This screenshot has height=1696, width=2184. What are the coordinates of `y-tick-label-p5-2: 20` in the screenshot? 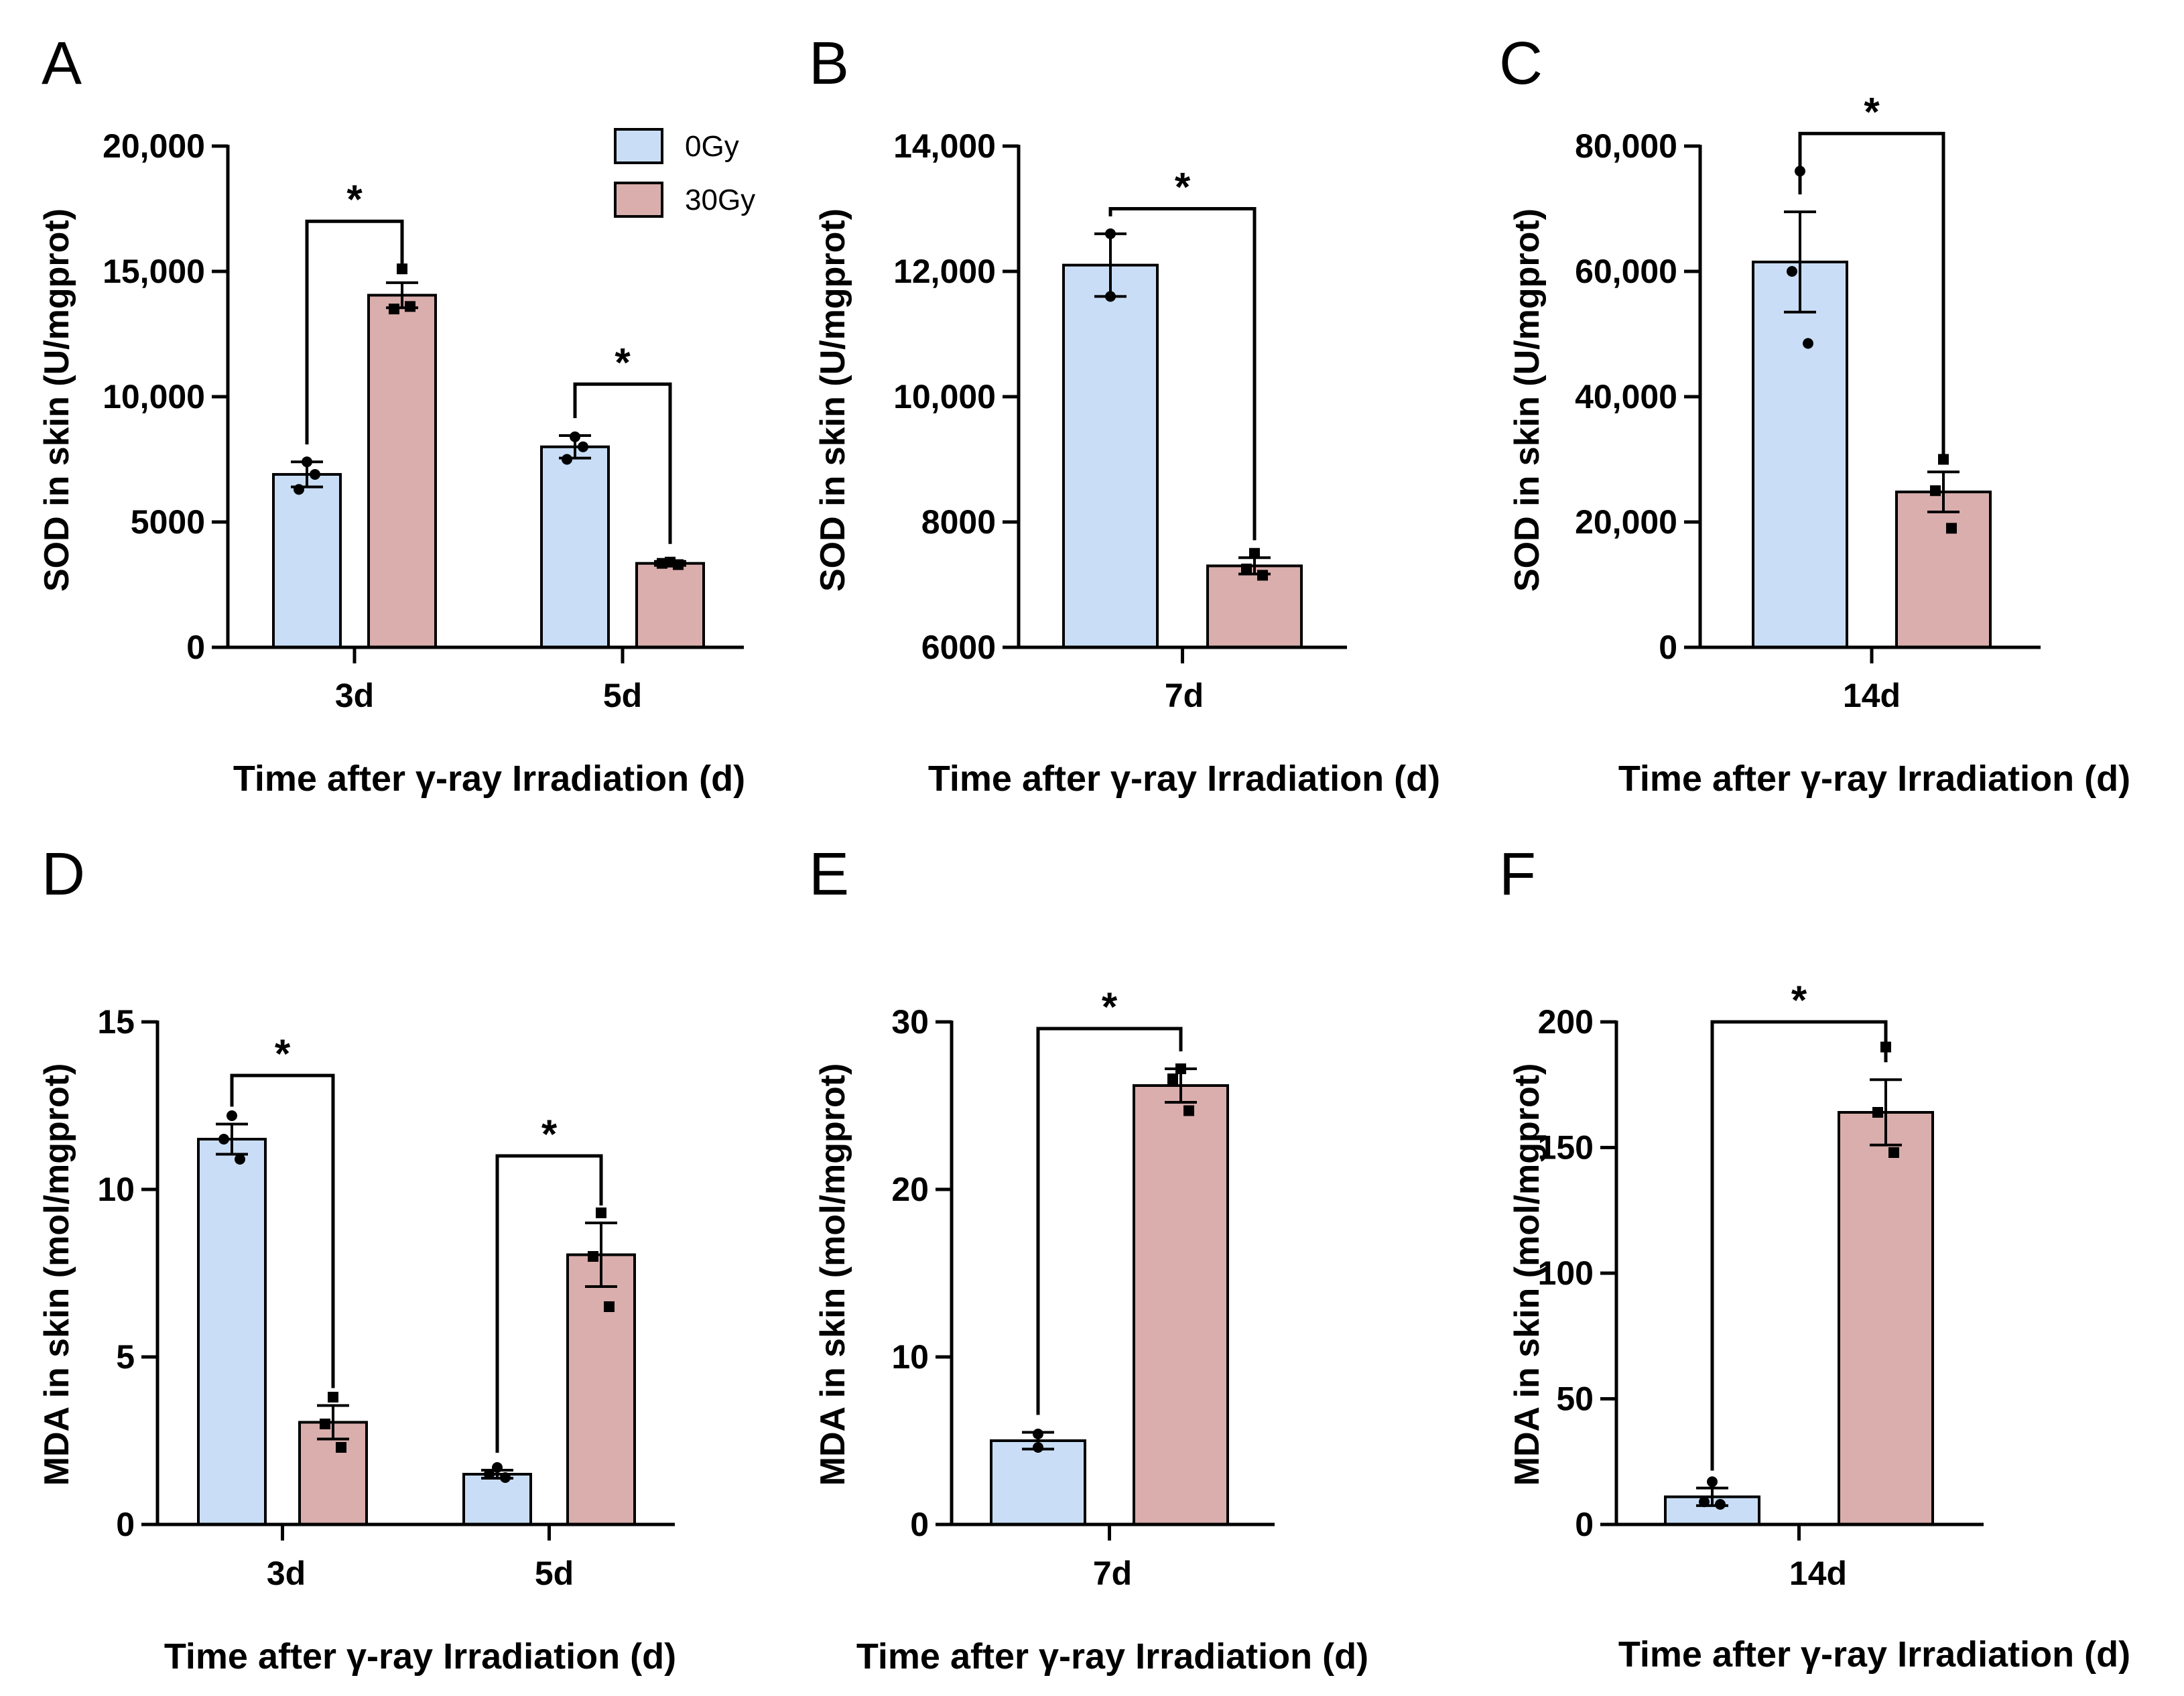 It's located at (910, 1189).